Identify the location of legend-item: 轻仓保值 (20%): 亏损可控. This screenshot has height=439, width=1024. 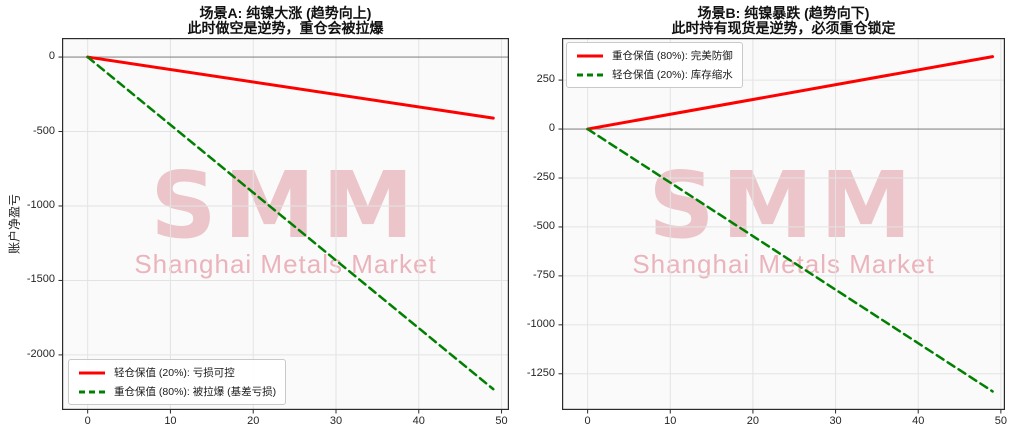
(177, 372).